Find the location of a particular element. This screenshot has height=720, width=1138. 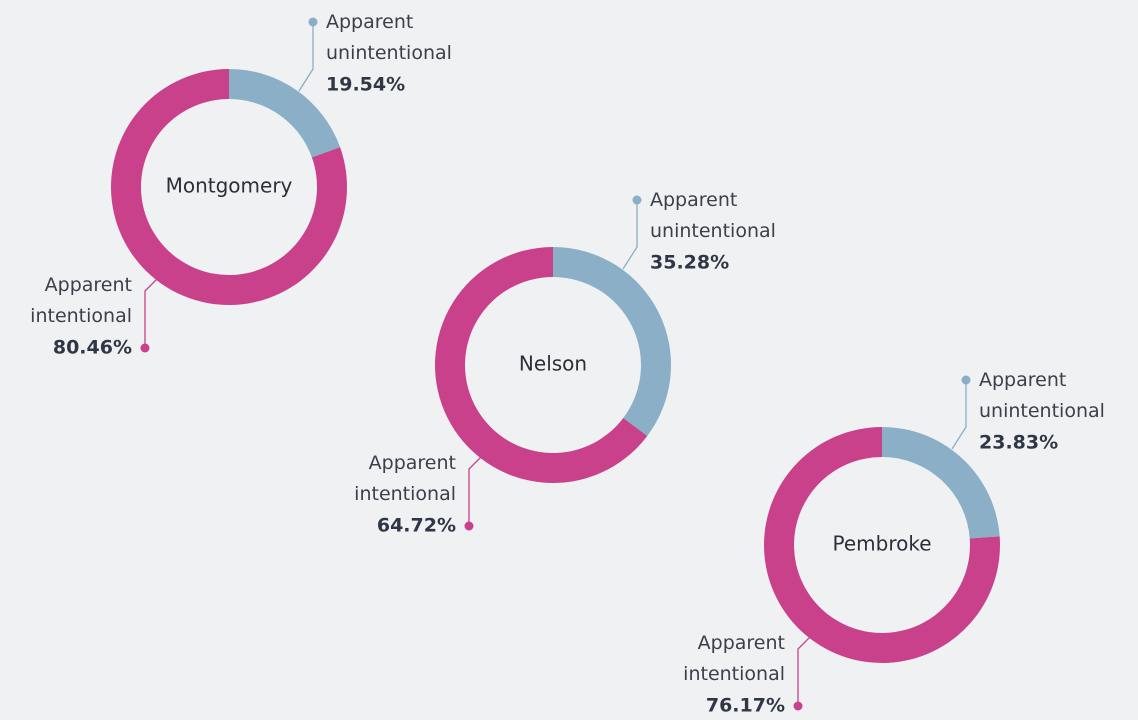

value-label: 76.17% is located at coordinates (745, 706).